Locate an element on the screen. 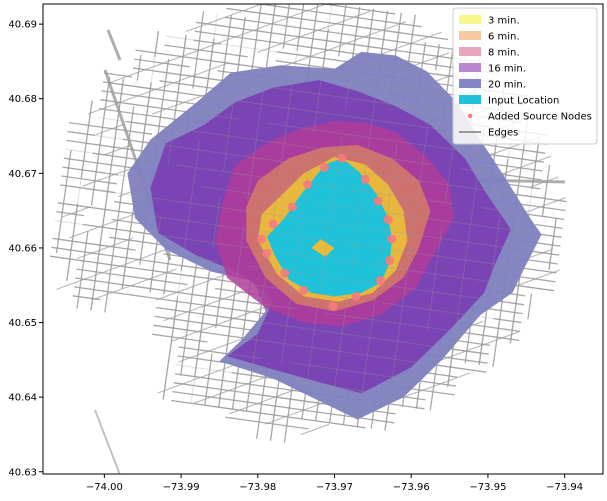 The height and width of the screenshot is (501, 607). source-node-marker is located at coordinates (390, 261).